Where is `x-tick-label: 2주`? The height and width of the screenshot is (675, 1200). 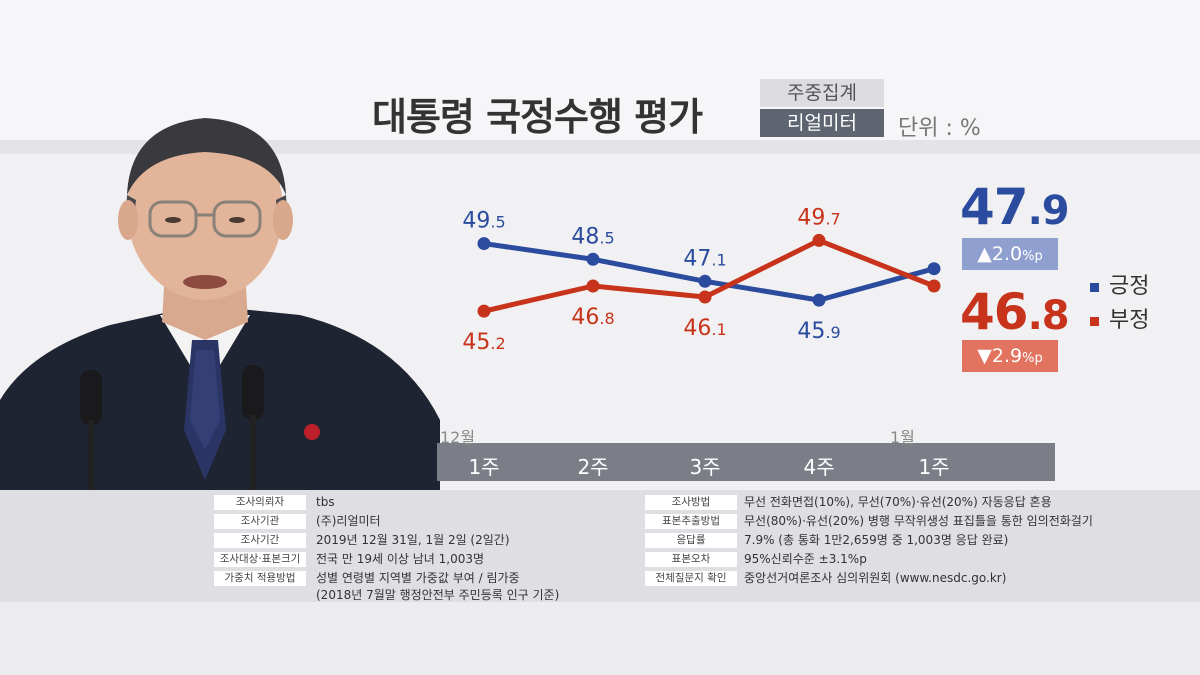
x-tick-label: 2주 is located at coordinates (593, 467).